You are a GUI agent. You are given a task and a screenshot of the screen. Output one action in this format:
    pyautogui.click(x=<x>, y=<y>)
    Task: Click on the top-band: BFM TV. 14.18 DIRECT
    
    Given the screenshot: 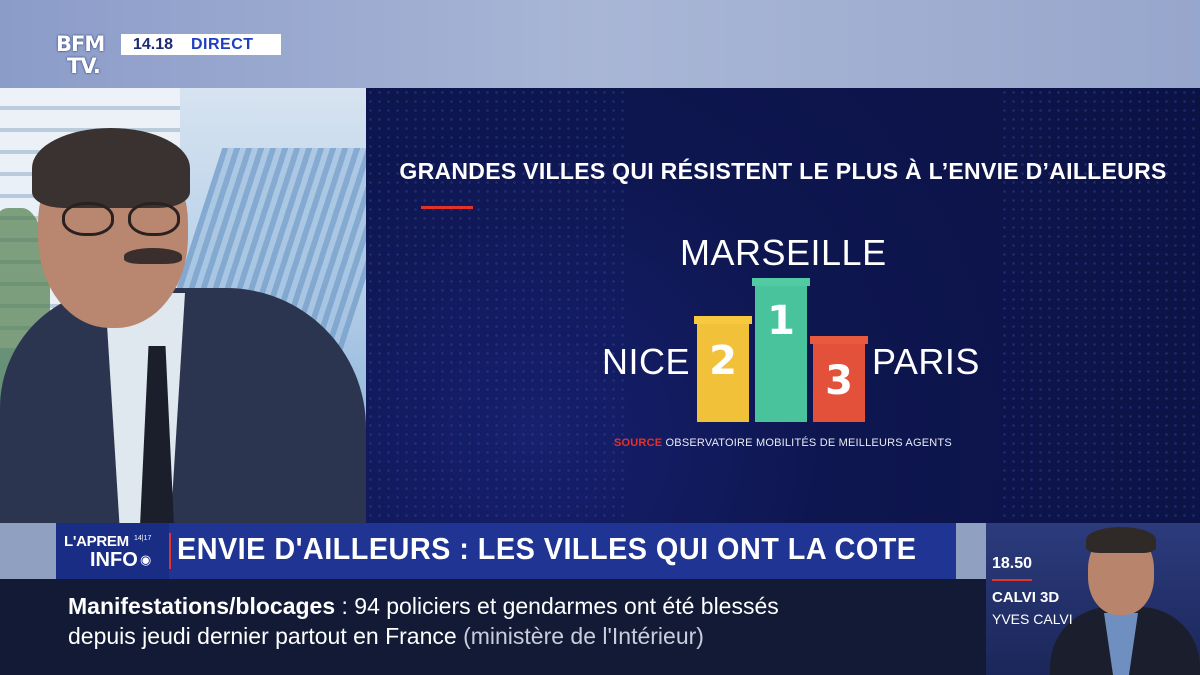 What is the action you would take?
    pyautogui.click(x=600, y=44)
    